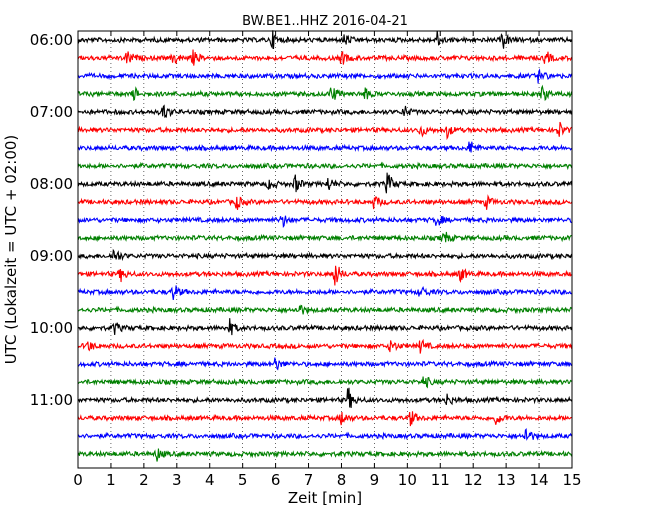 The height and width of the screenshot is (520, 650). What do you see at coordinates (243, 480) in the screenshot?
I see `x-tick-label: 5` at bounding box center [243, 480].